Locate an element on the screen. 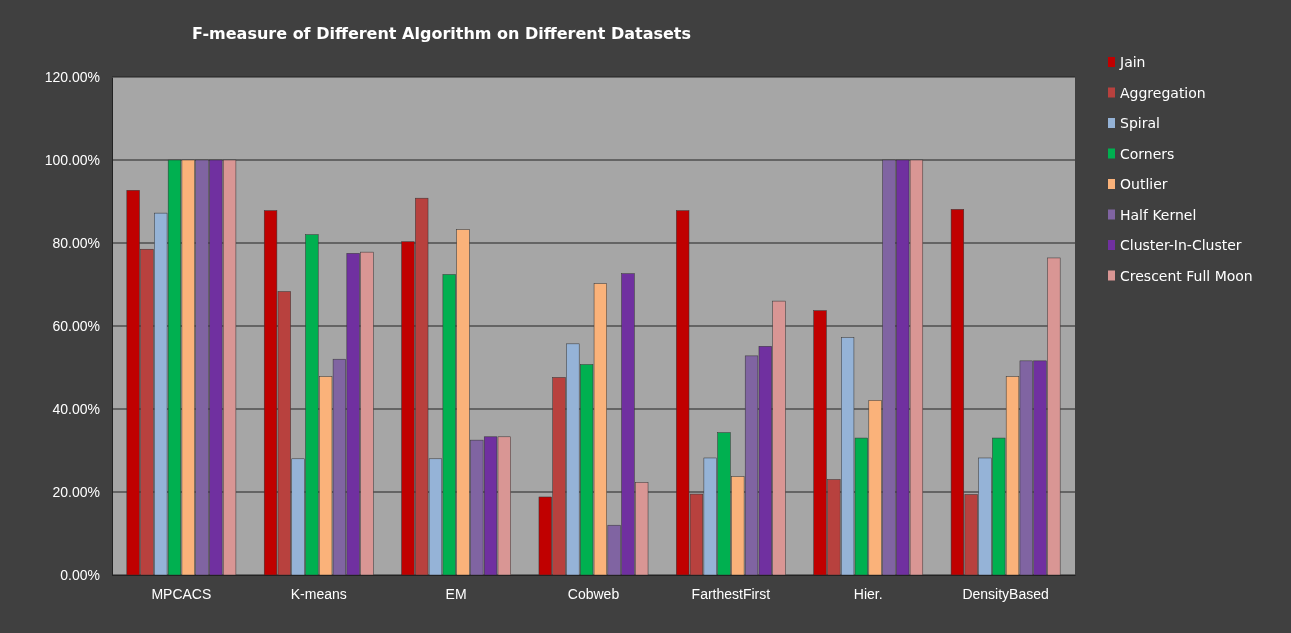  x-tick-label: Hier. is located at coordinates (868, 593).